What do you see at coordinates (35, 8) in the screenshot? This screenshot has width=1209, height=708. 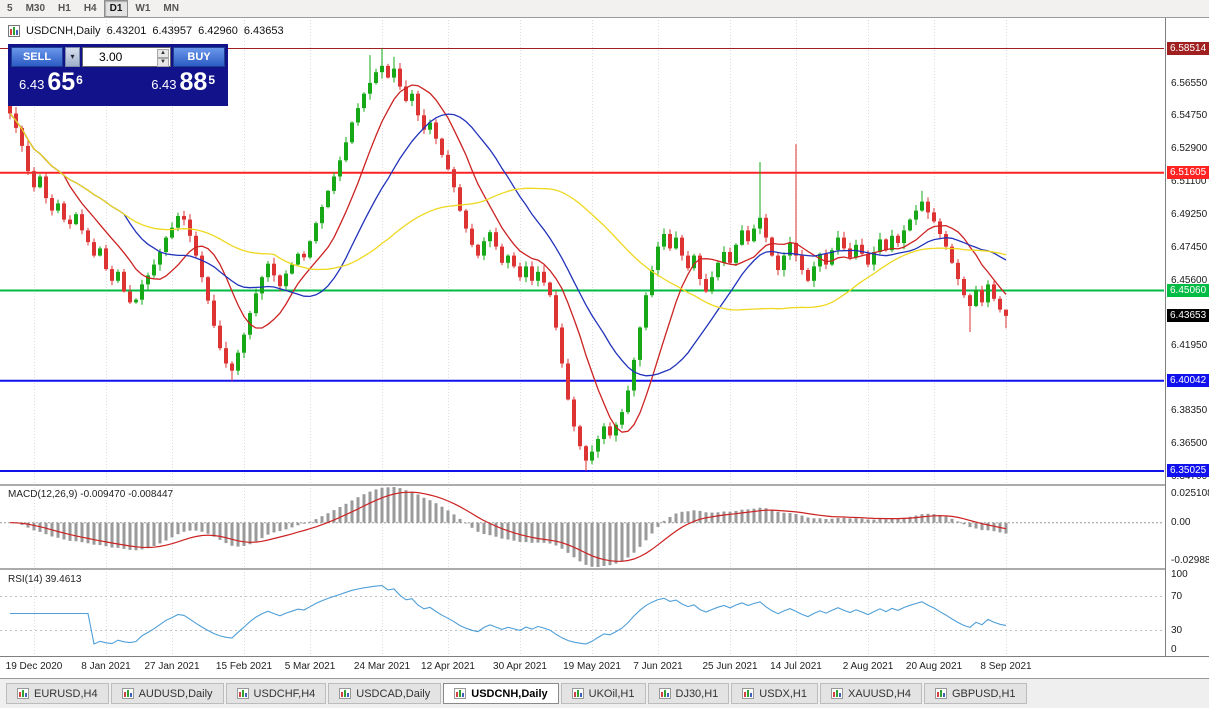 I see `timeframe-button-m30: M30` at bounding box center [35, 8].